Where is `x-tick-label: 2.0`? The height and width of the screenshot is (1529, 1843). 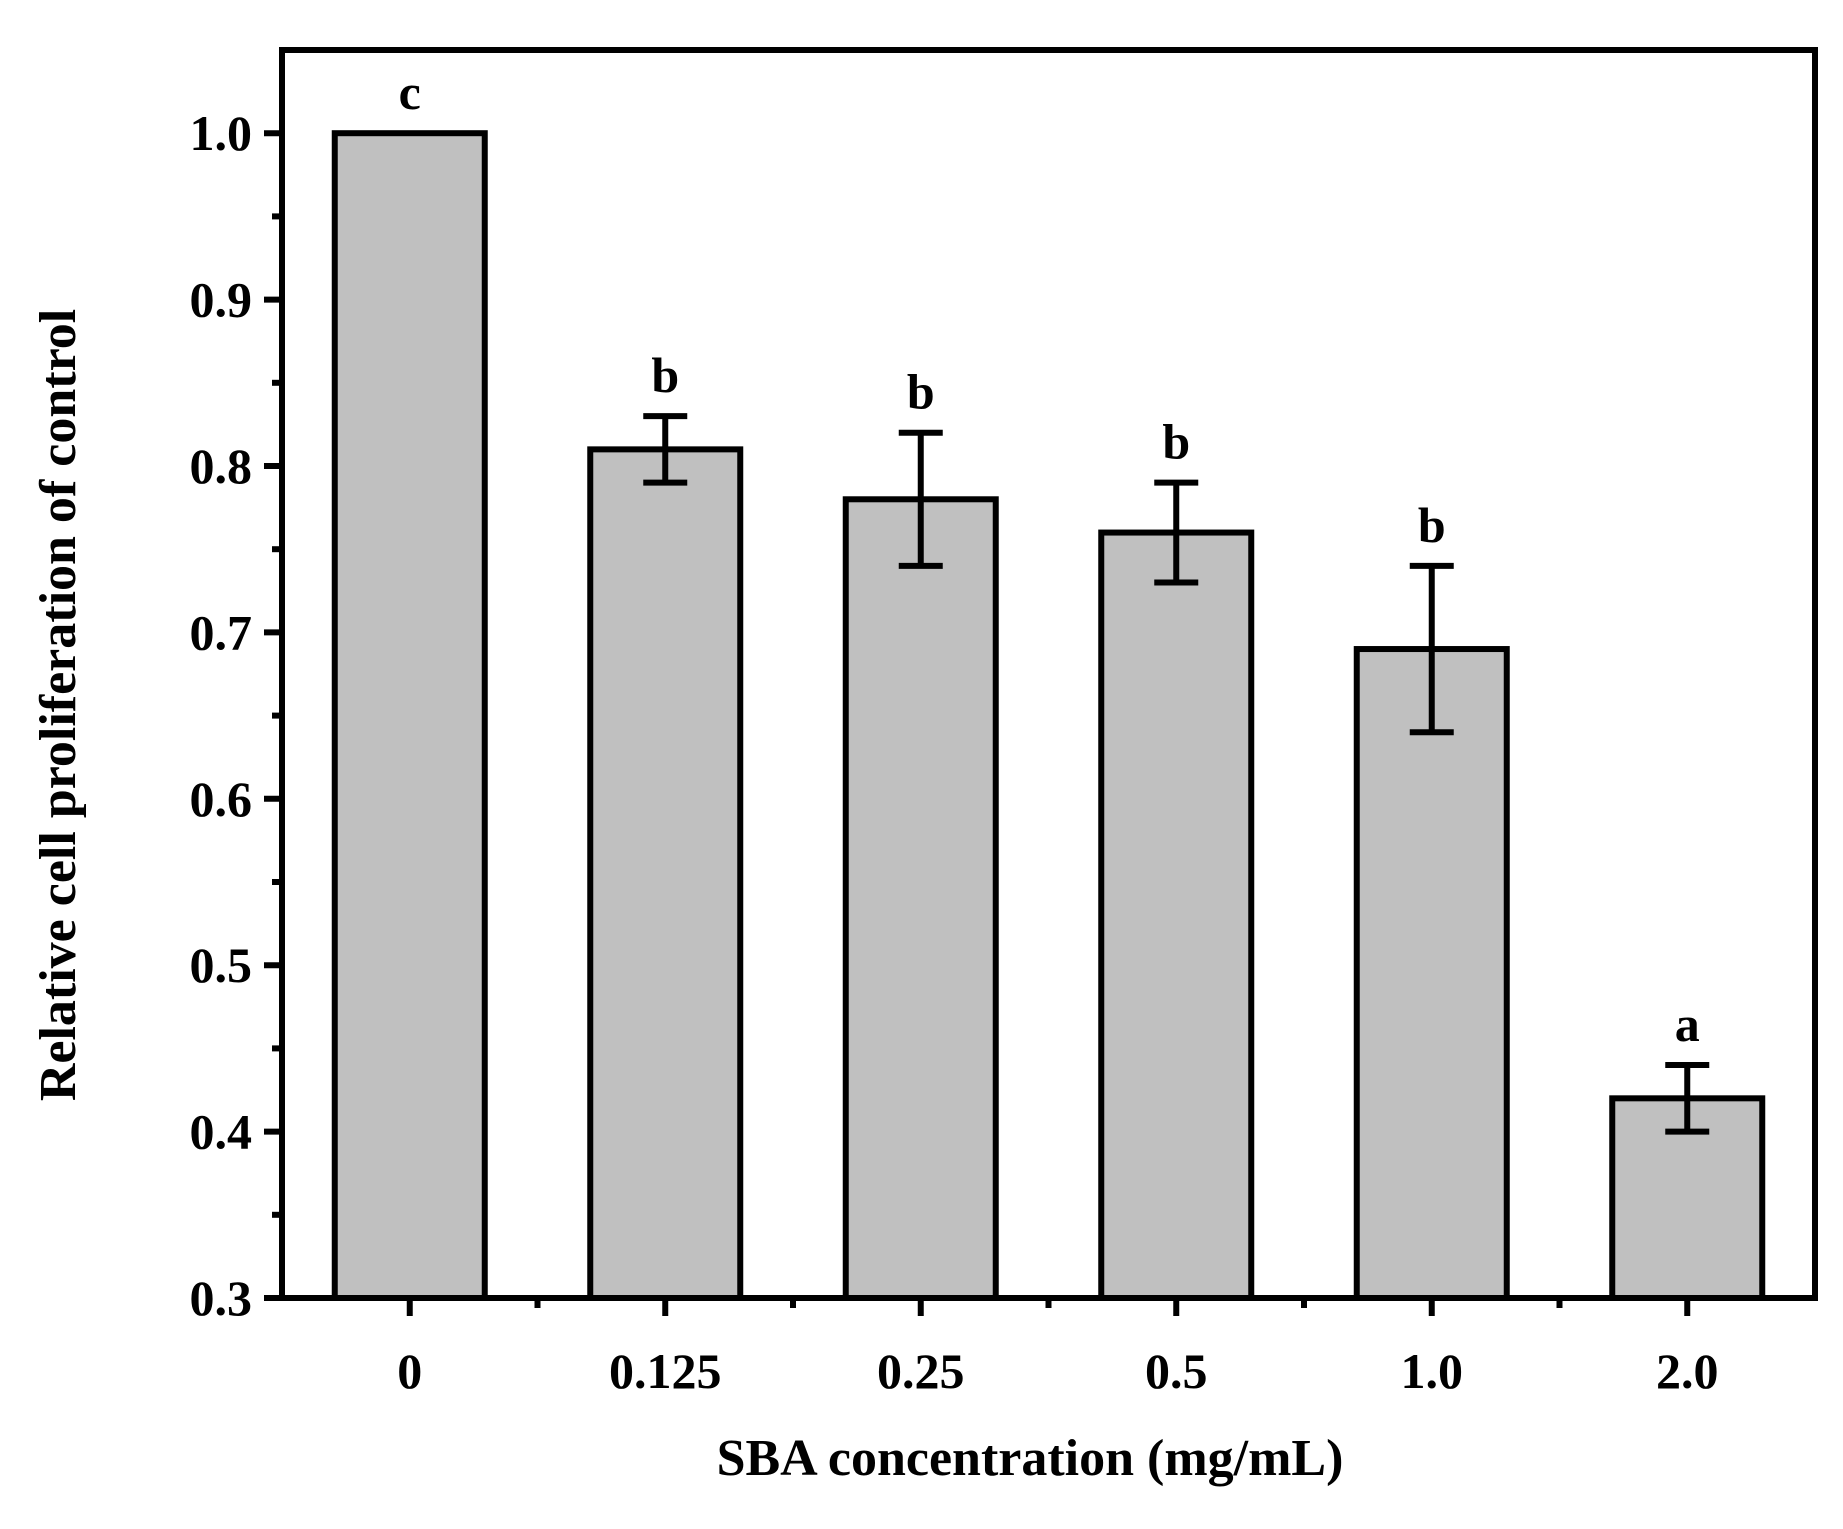 x-tick-label: 2.0 is located at coordinates (1687, 1371).